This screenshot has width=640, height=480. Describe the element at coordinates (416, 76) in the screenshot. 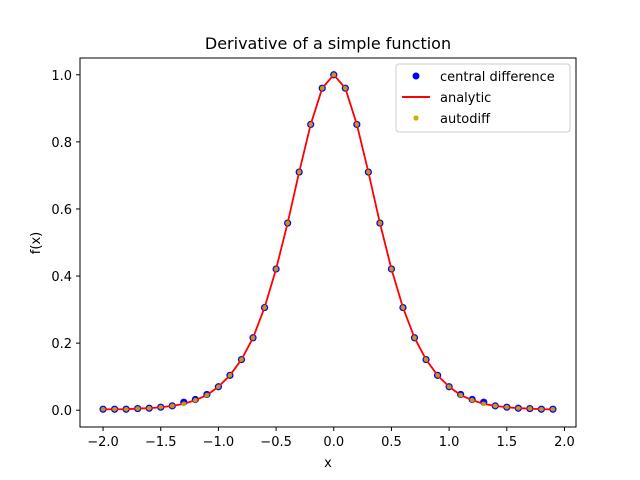

I see `legend-marker-central-difference` at that location.